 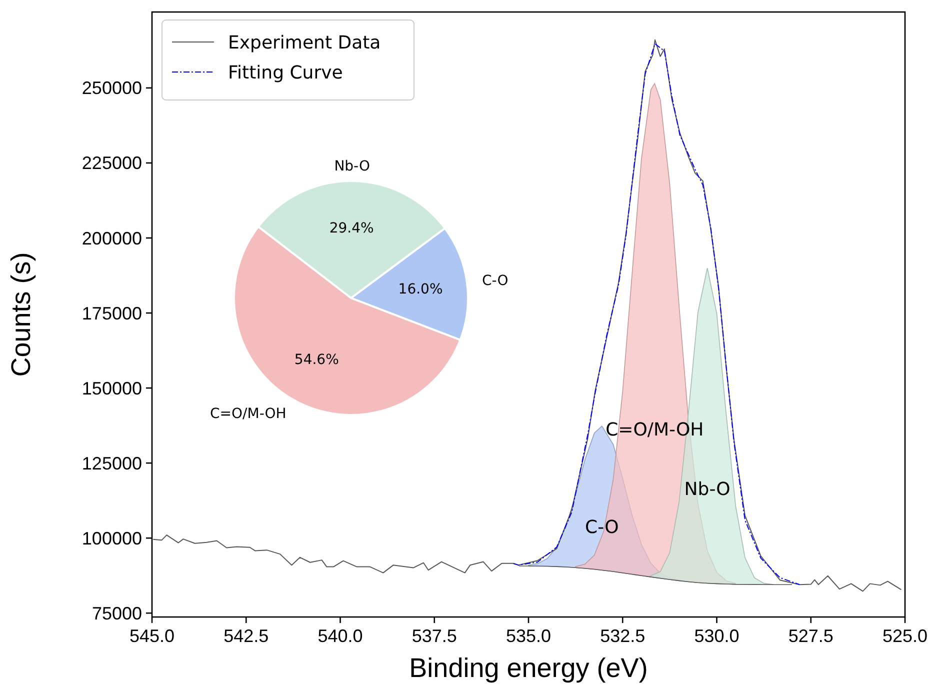 What do you see at coordinates (351, 228) in the screenshot?
I see `data-label: 29.4%` at bounding box center [351, 228].